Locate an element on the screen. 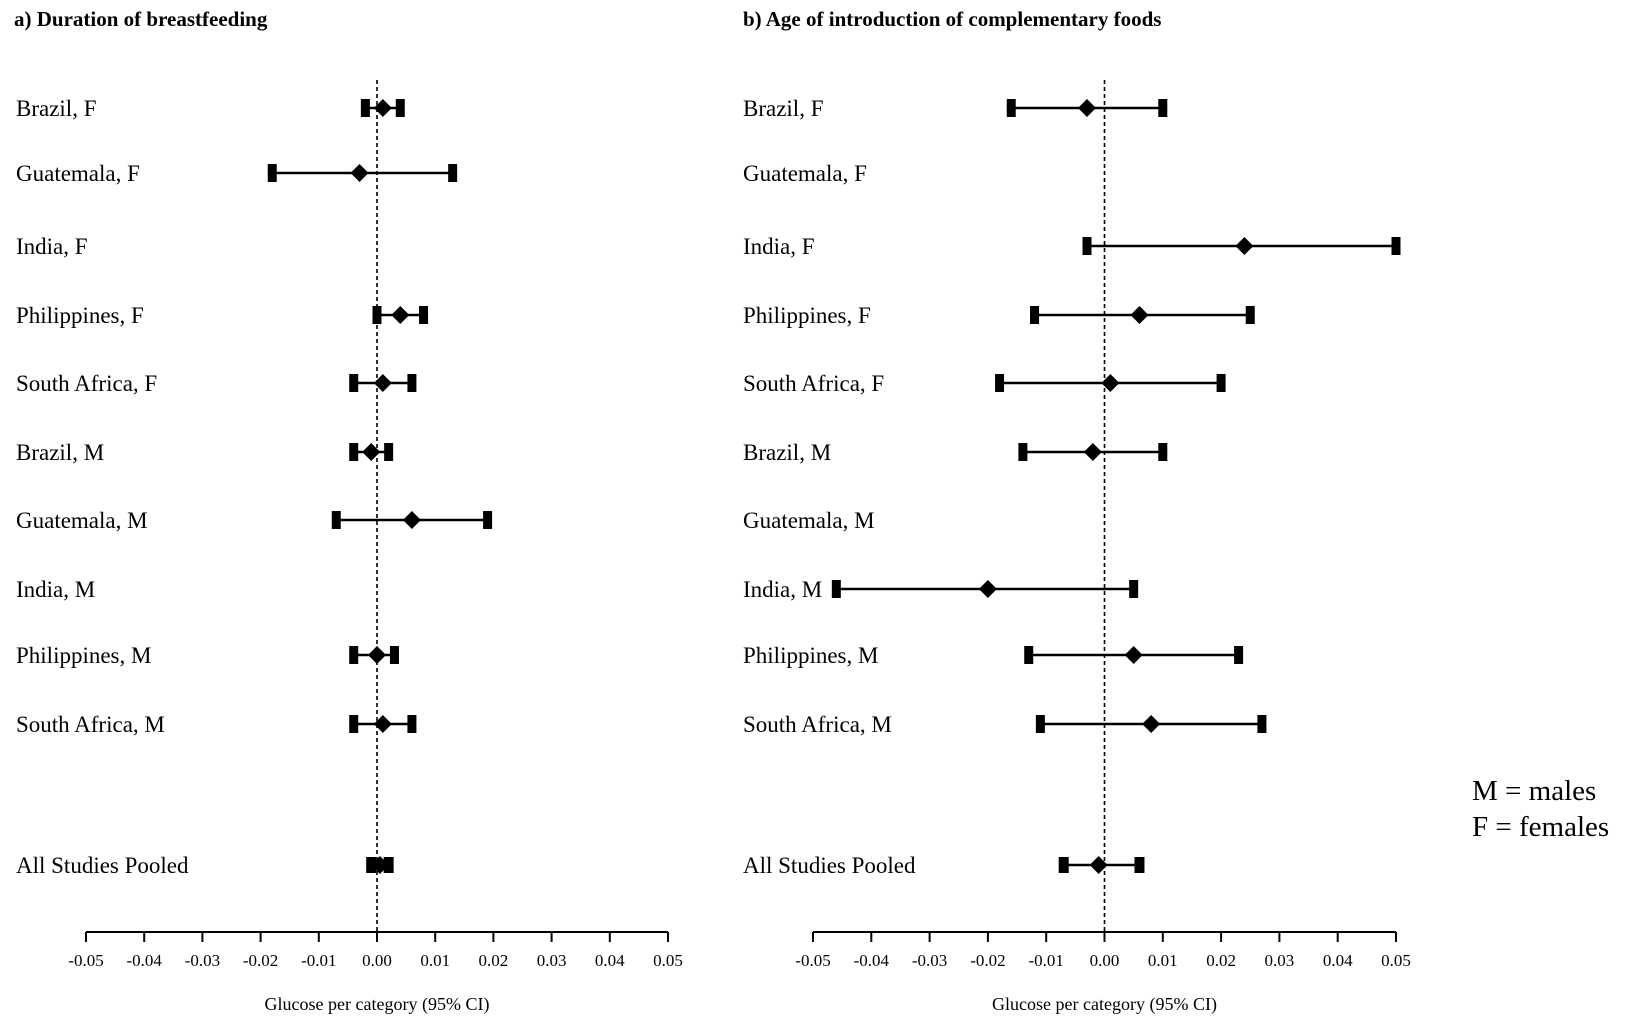  panel-b-x-tick-label: 0.04 is located at coordinates (1338, 960).